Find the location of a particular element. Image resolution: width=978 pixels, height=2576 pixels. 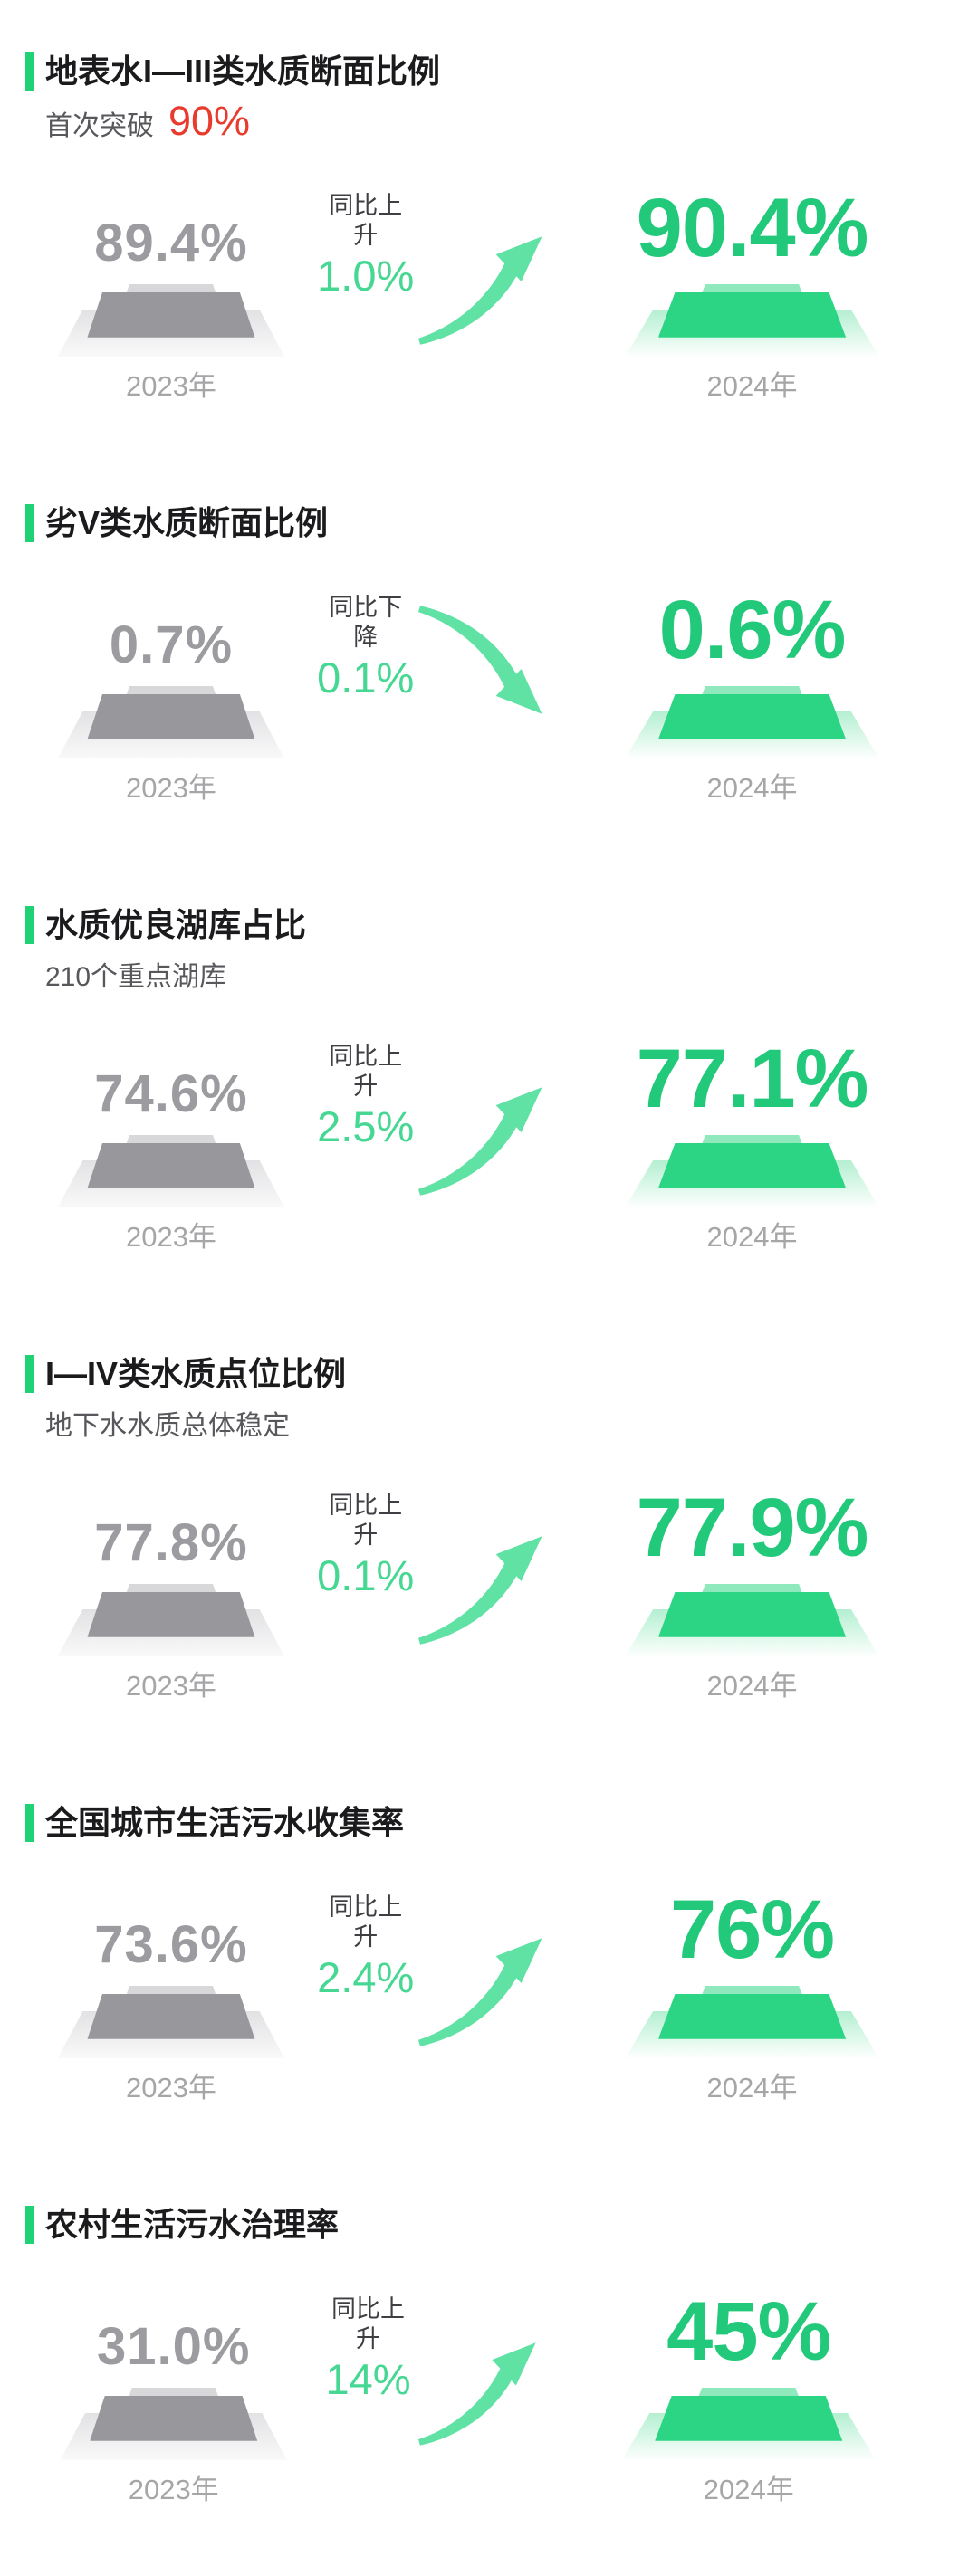

change-text: 同比下降 0.1% is located at coordinates (366, 649).